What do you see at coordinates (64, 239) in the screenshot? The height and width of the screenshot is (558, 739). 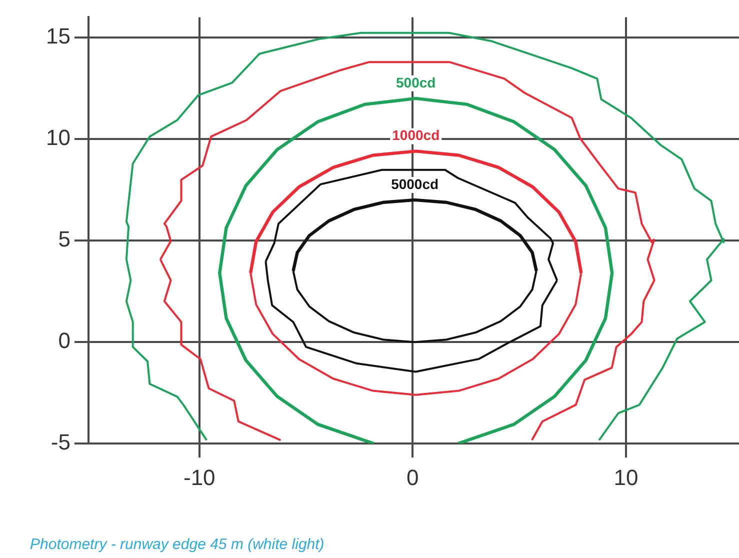 I see `y-tick-label: 5` at bounding box center [64, 239].